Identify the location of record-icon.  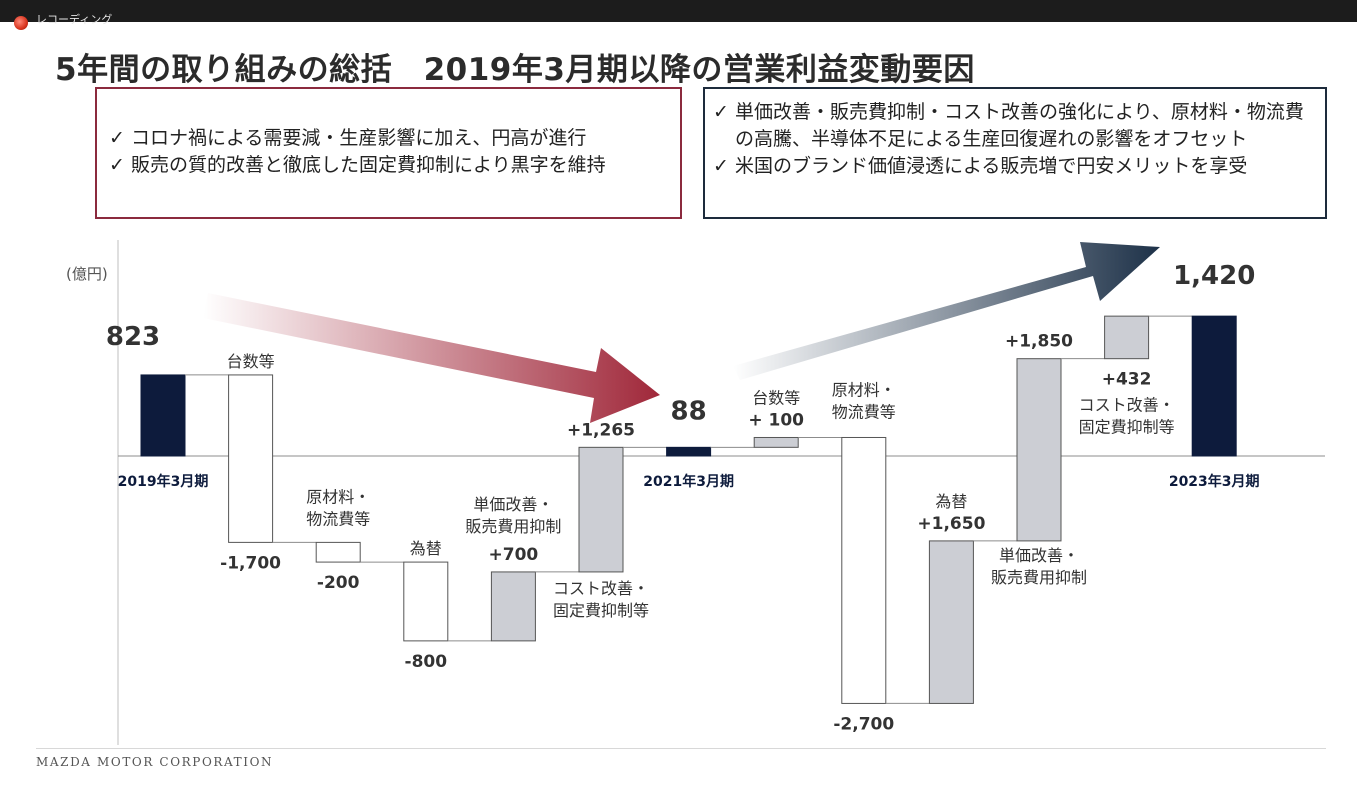
(21, 23).